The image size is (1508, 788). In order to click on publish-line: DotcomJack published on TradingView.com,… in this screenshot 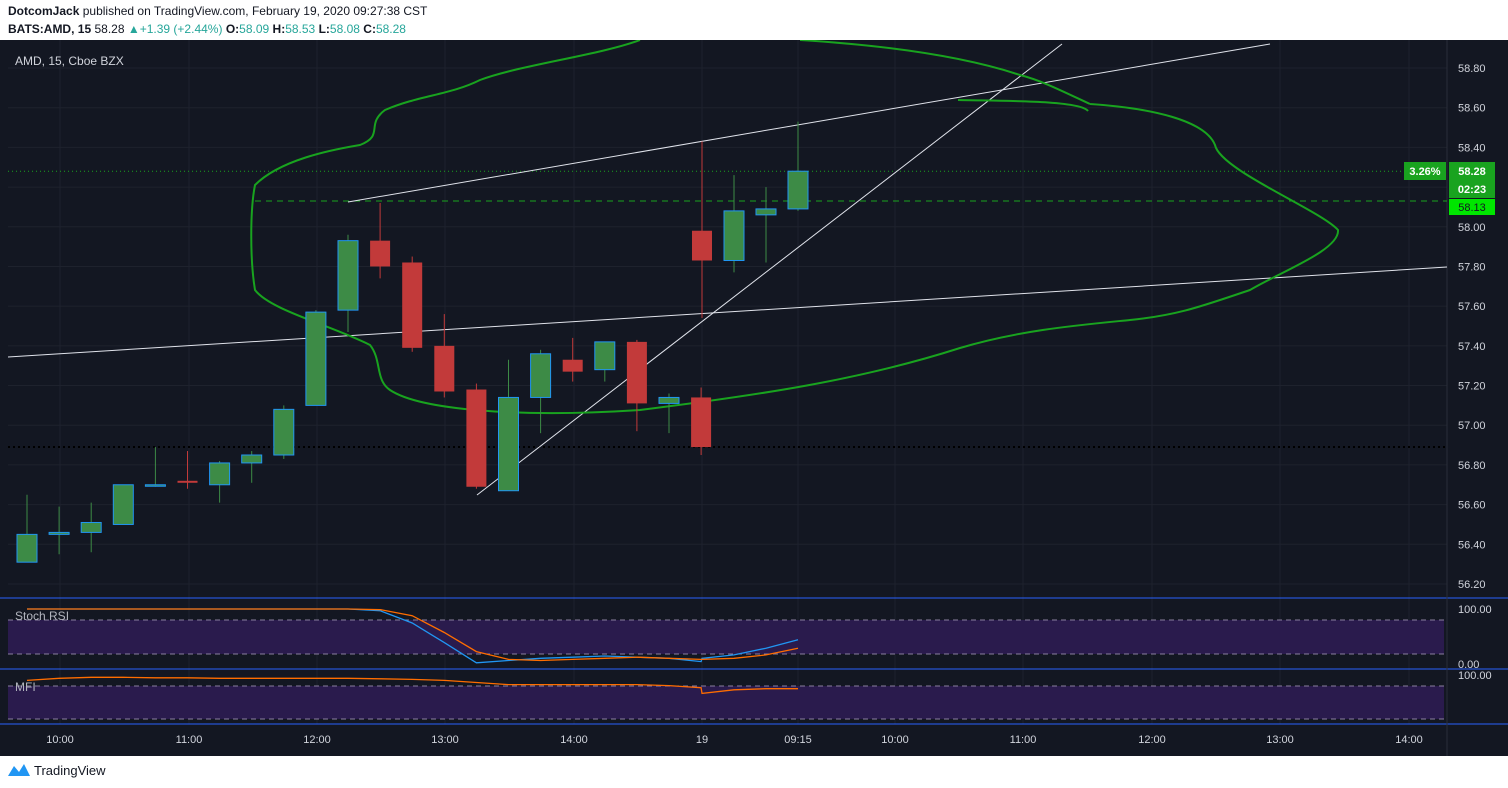, I will do `click(217, 11)`.